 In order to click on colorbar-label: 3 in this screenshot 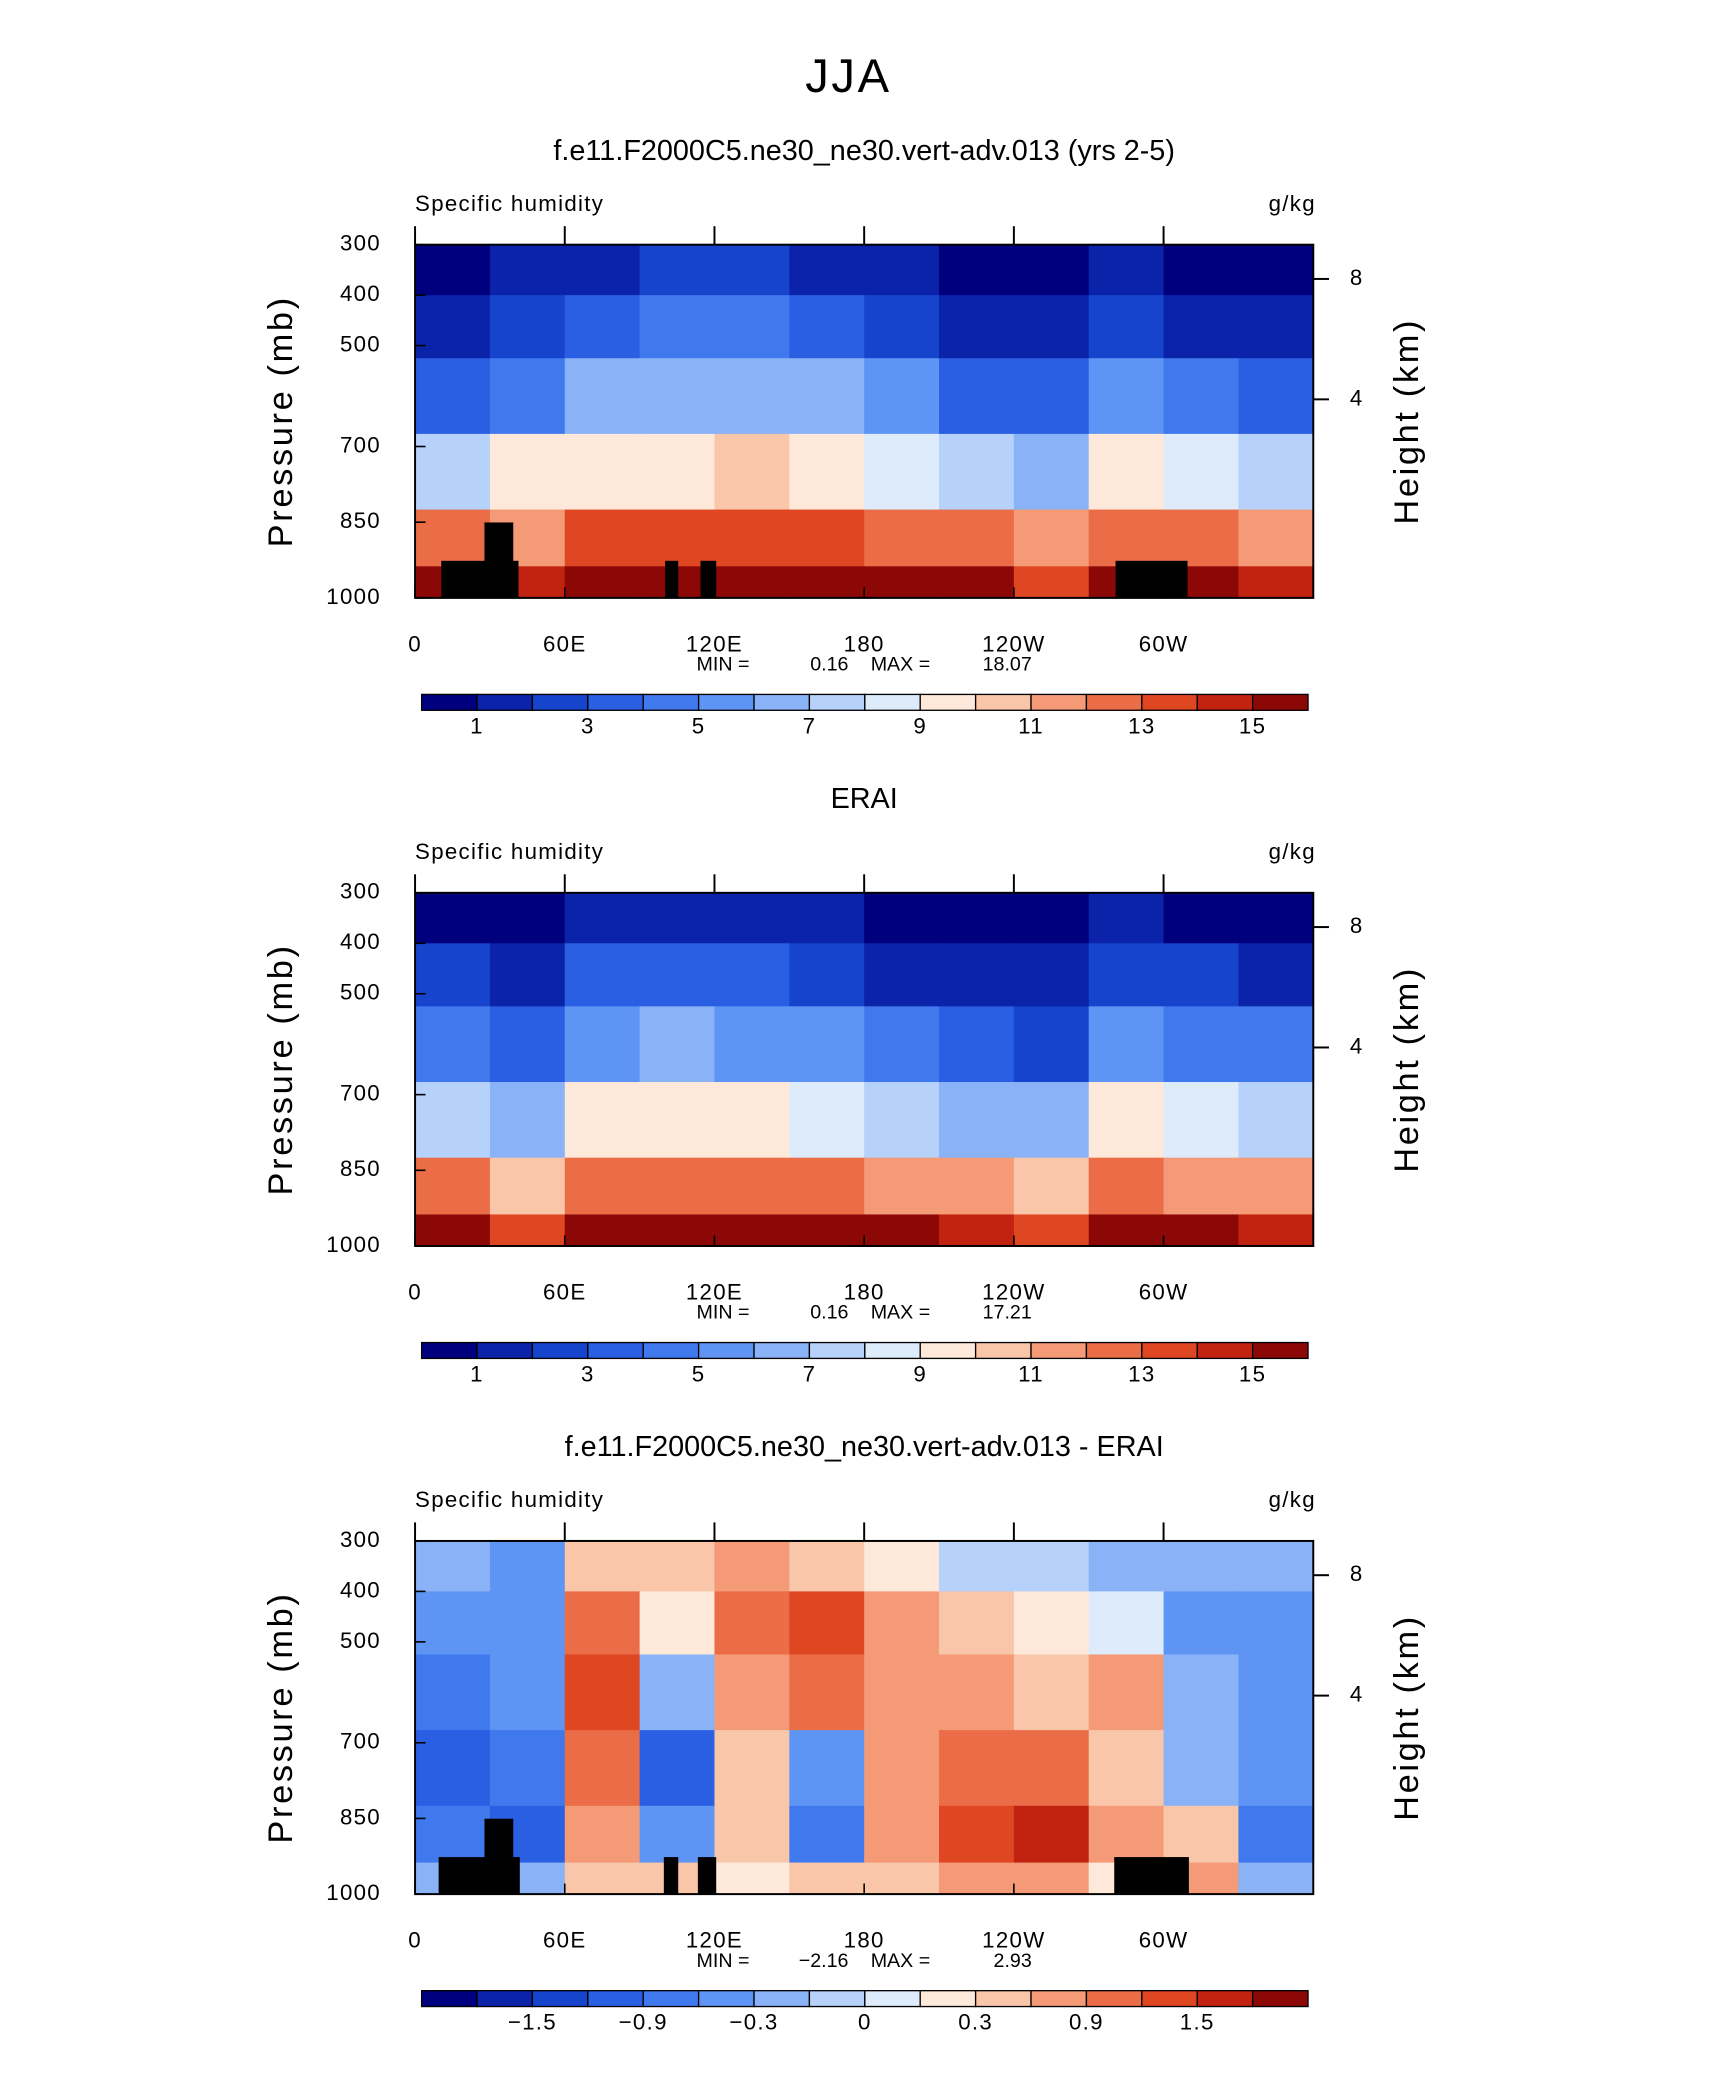, I will do `click(588, 1373)`.